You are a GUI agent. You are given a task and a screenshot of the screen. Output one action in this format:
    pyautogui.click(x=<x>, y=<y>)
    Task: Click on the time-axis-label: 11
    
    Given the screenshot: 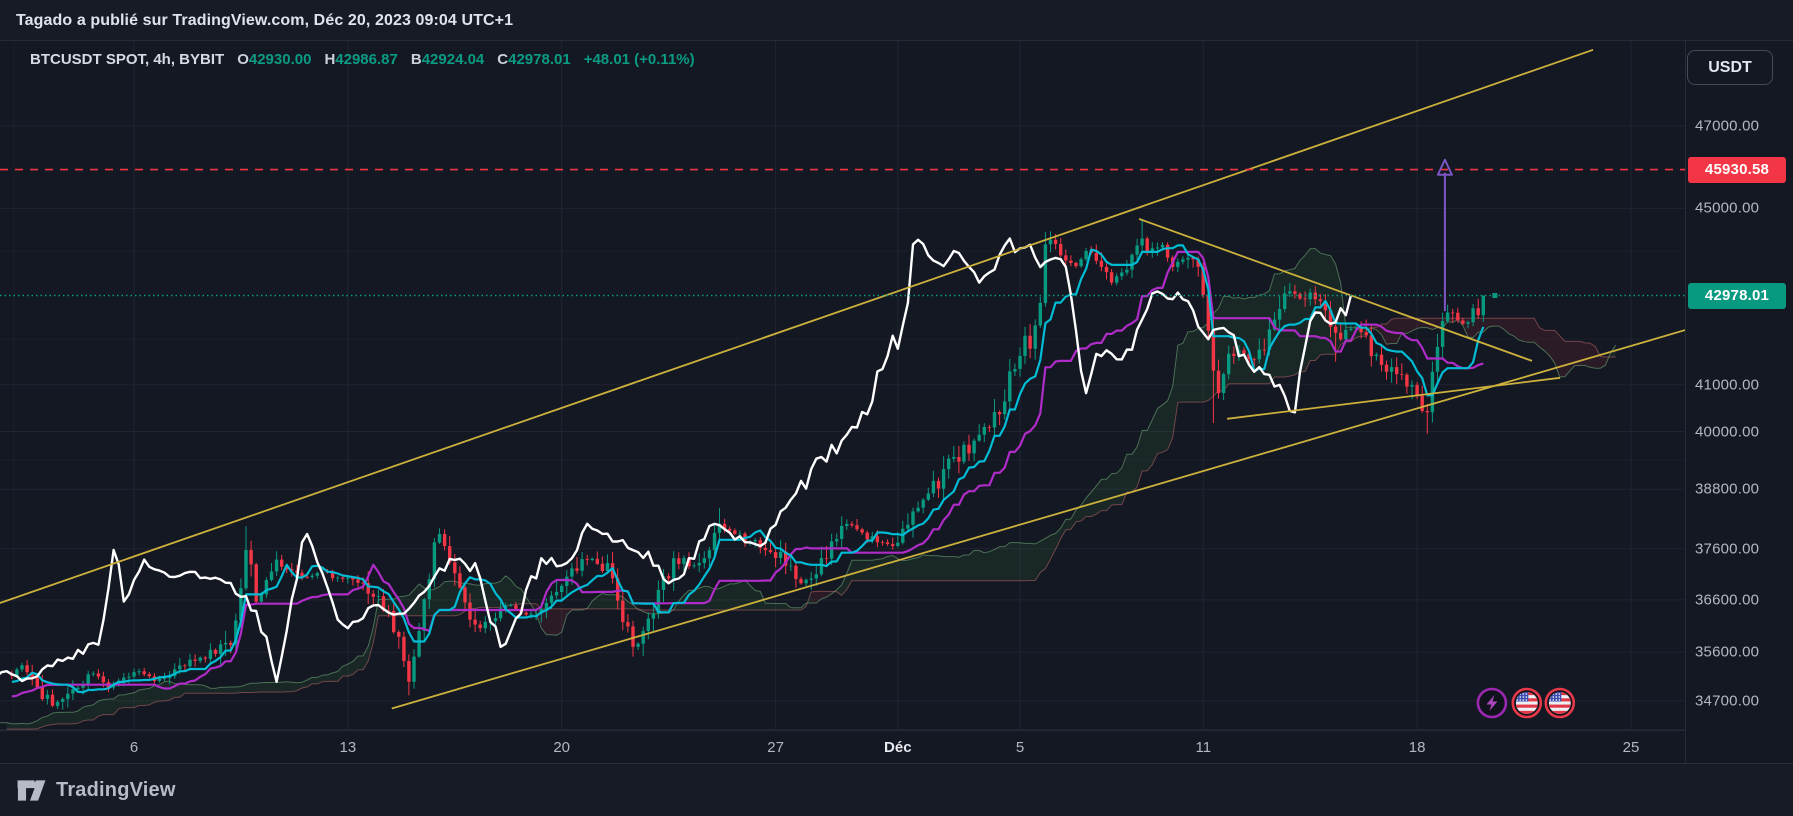 What is the action you would take?
    pyautogui.click(x=1203, y=747)
    